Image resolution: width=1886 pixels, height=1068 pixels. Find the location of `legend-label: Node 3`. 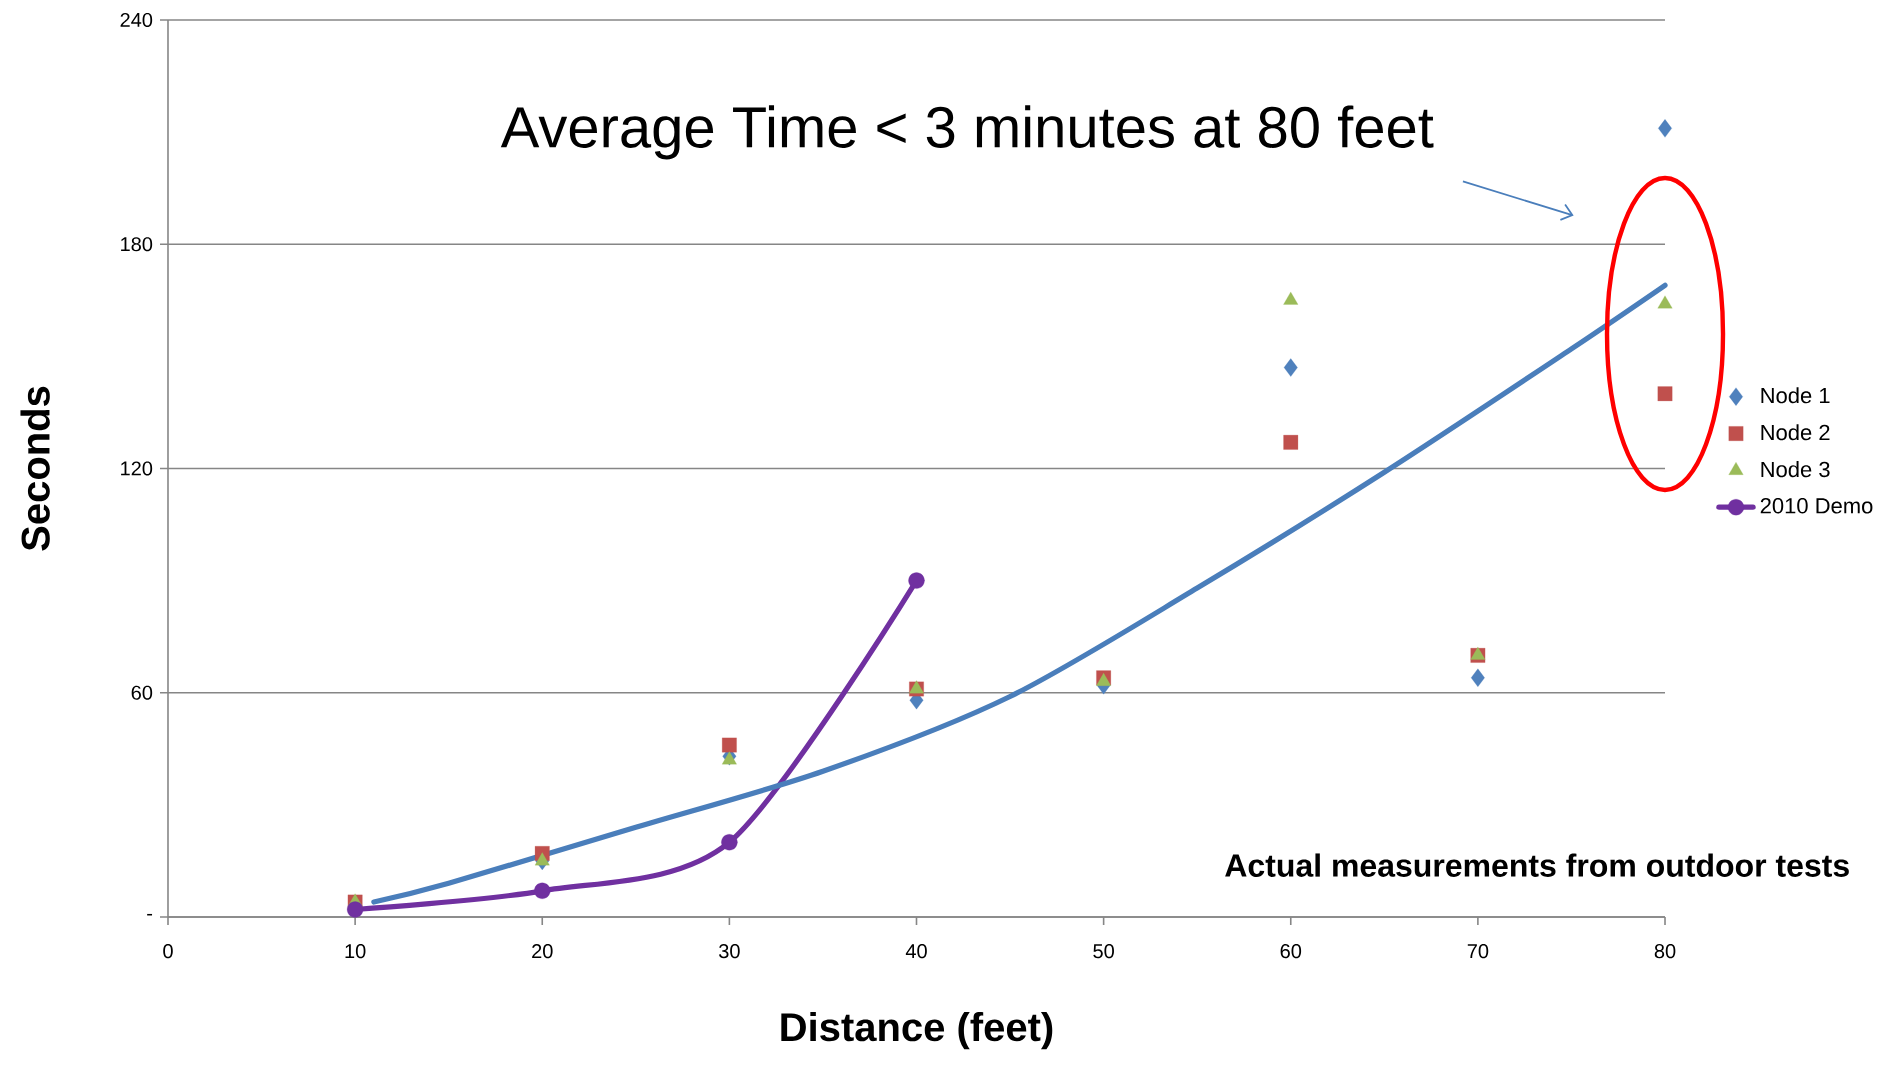

legend-label: Node 3 is located at coordinates (1795, 469).